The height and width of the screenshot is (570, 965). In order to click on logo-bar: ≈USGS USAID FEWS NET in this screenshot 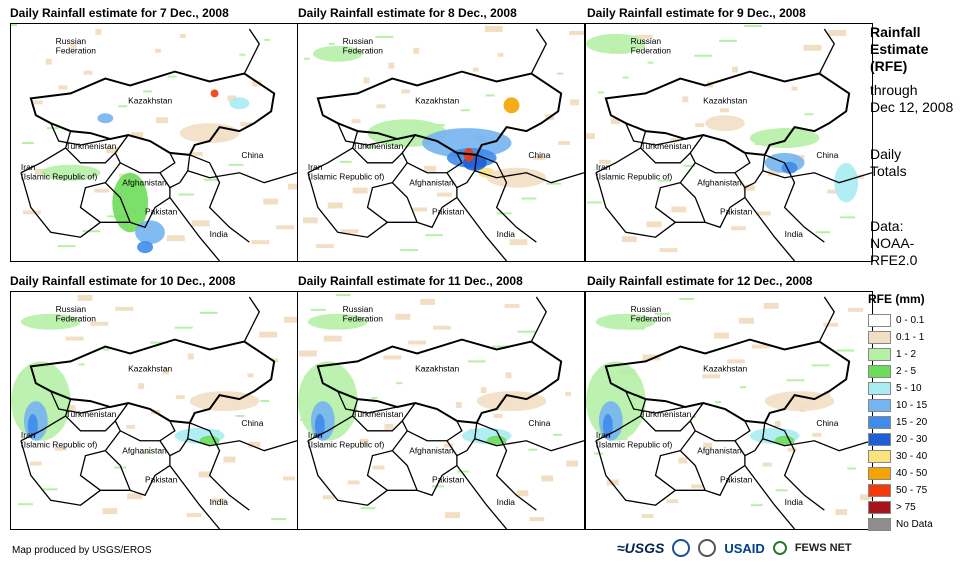, I will do `click(734, 548)`.